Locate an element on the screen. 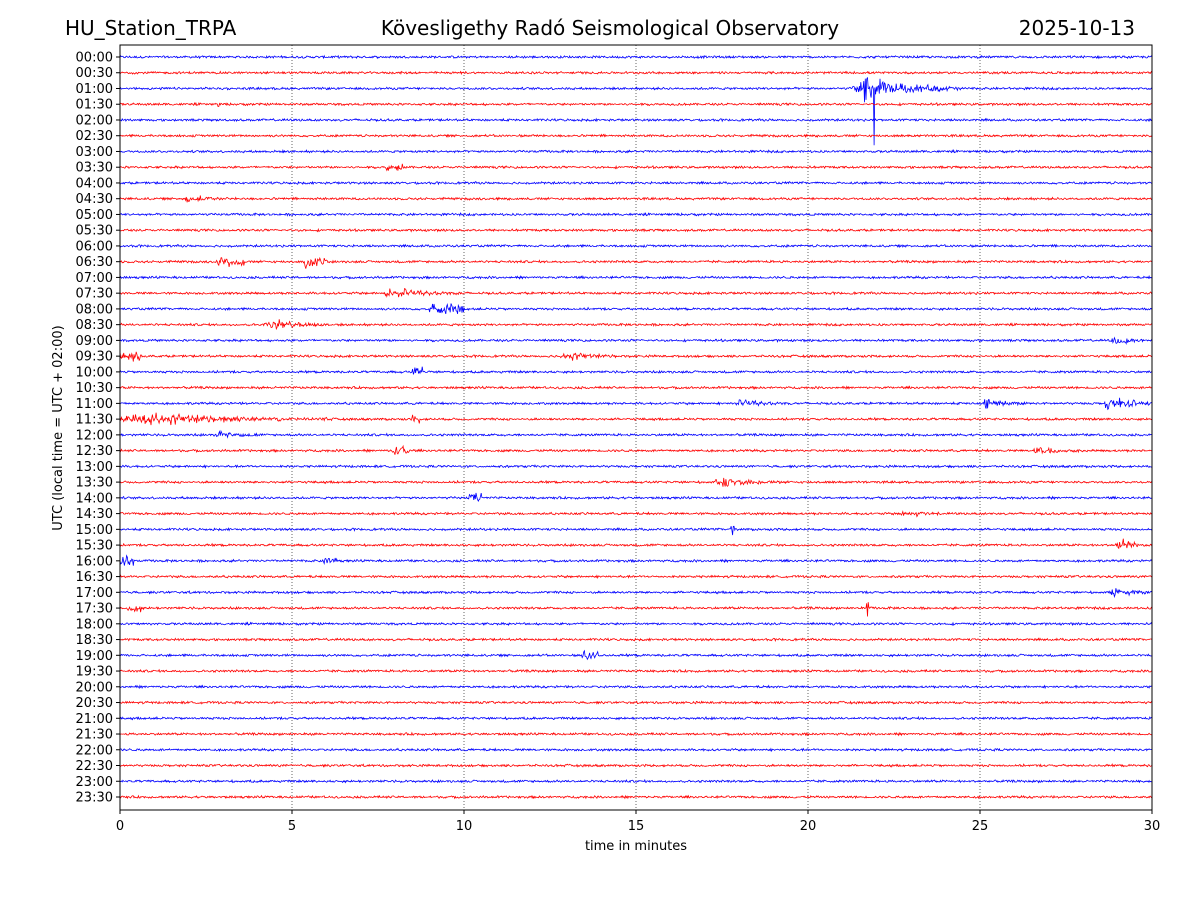 Image resolution: width=1200 pixels, height=904 pixels. y-tick-label: 10:30 is located at coordinates (94, 388).